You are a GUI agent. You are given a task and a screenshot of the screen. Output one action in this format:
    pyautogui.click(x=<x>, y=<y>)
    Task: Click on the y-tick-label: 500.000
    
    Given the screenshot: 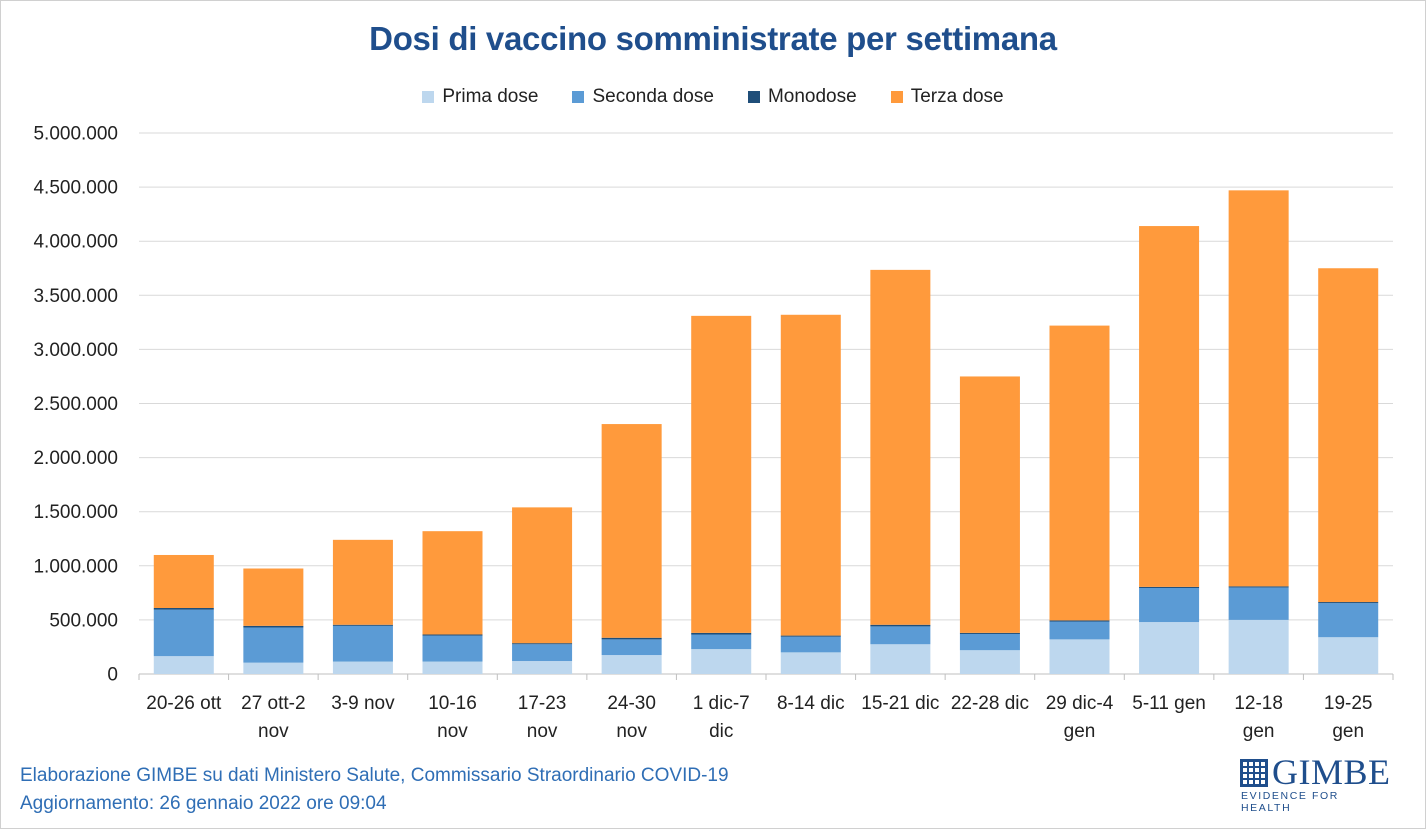 What is the action you would take?
    pyautogui.click(x=83, y=620)
    